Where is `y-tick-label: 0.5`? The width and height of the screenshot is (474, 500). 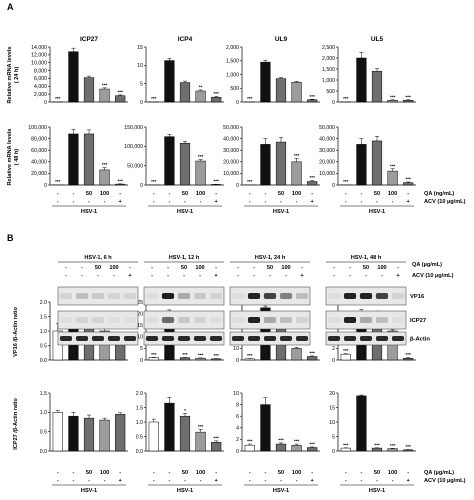 y-tick-label: 0.5 is located at coordinates (43, 346).